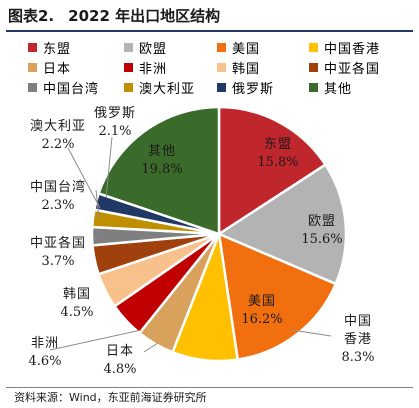 This screenshot has width=419, height=408. What do you see at coordinates (253, 89) in the screenshot?
I see `legend-label-10: 俄罗斯` at bounding box center [253, 89].